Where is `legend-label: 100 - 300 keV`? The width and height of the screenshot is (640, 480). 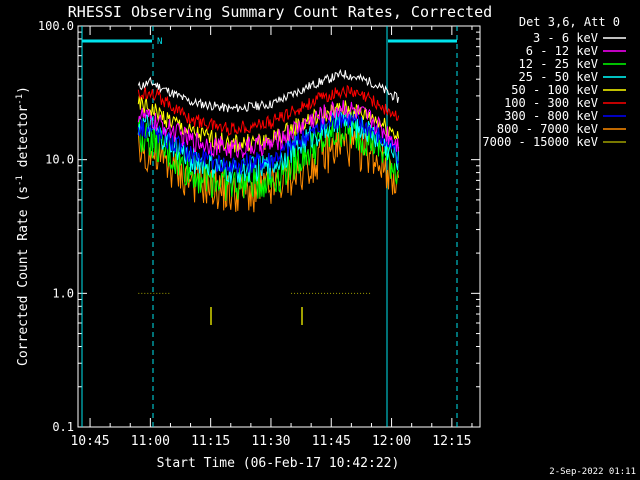
legend-label: 100 - 300 keV is located at coordinates (551, 103).